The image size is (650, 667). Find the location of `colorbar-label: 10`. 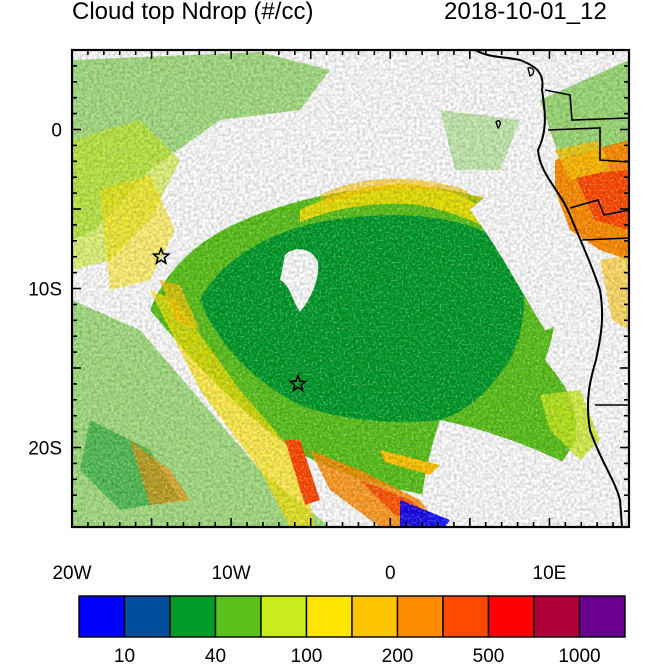

colorbar-label: 10 is located at coordinates (124, 656).